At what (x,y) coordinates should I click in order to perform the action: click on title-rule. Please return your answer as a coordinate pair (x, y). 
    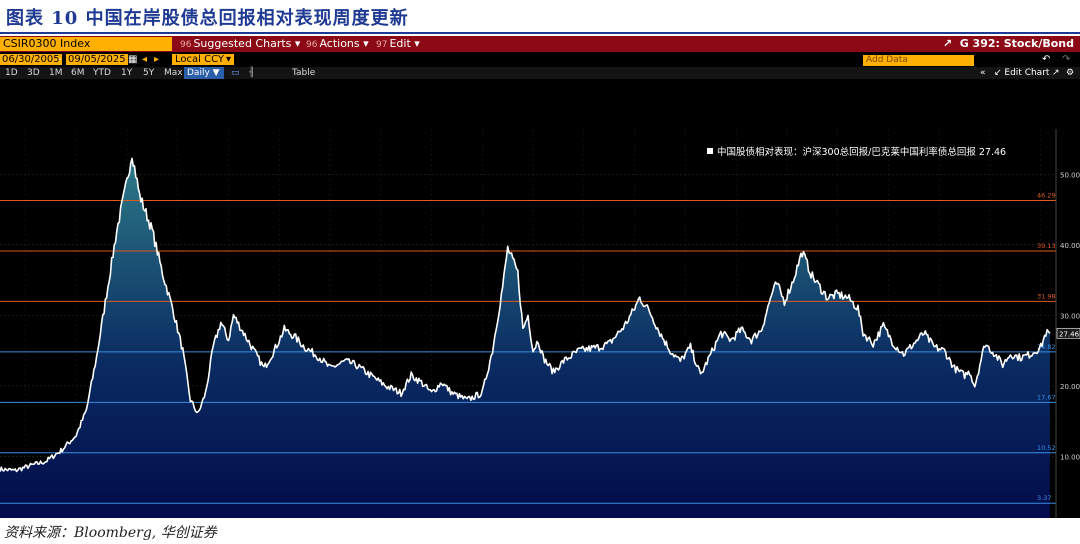
    Looking at the image, I should click on (540, 33).